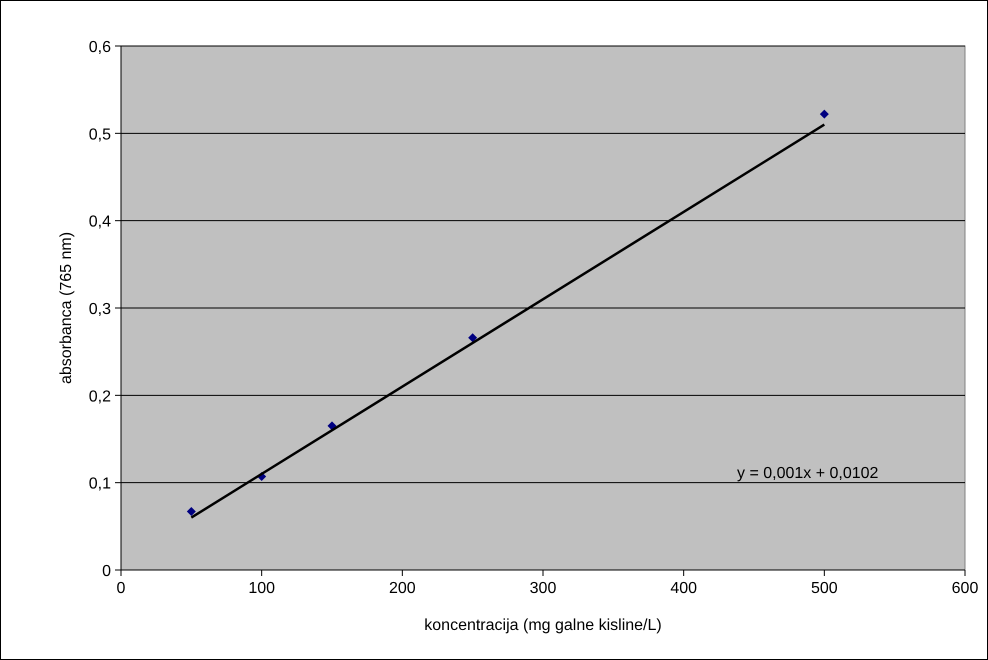 The height and width of the screenshot is (660, 988). Describe the element at coordinates (121, 588) in the screenshot. I see `x-tick-label: 0` at that location.